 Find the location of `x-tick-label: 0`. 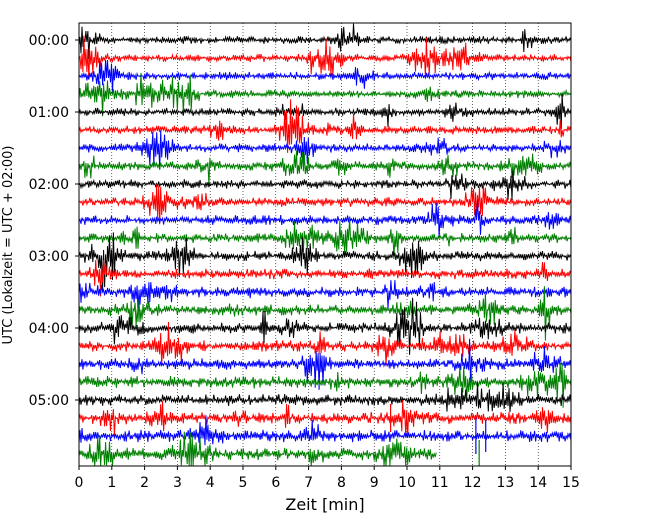

x-tick-label: 0 is located at coordinates (79, 483).